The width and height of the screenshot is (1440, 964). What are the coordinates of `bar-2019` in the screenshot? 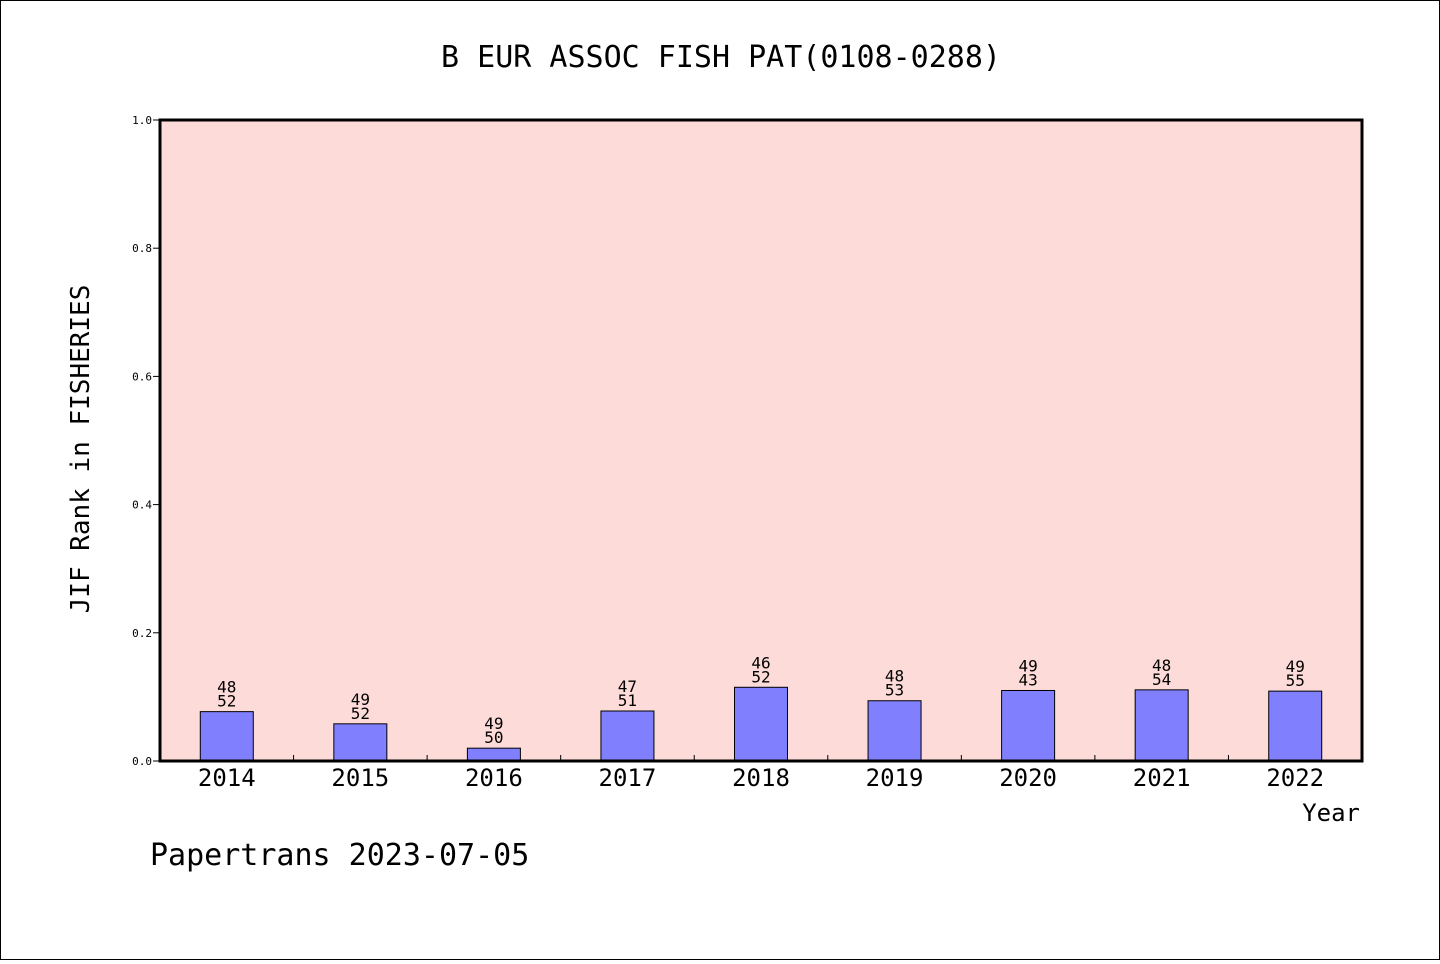 It's located at (894, 731).